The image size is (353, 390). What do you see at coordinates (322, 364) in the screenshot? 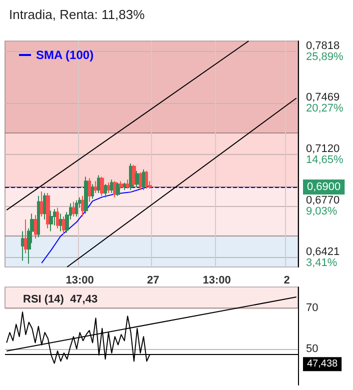
I see `ref-line-label: 47,438` at bounding box center [322, 364].